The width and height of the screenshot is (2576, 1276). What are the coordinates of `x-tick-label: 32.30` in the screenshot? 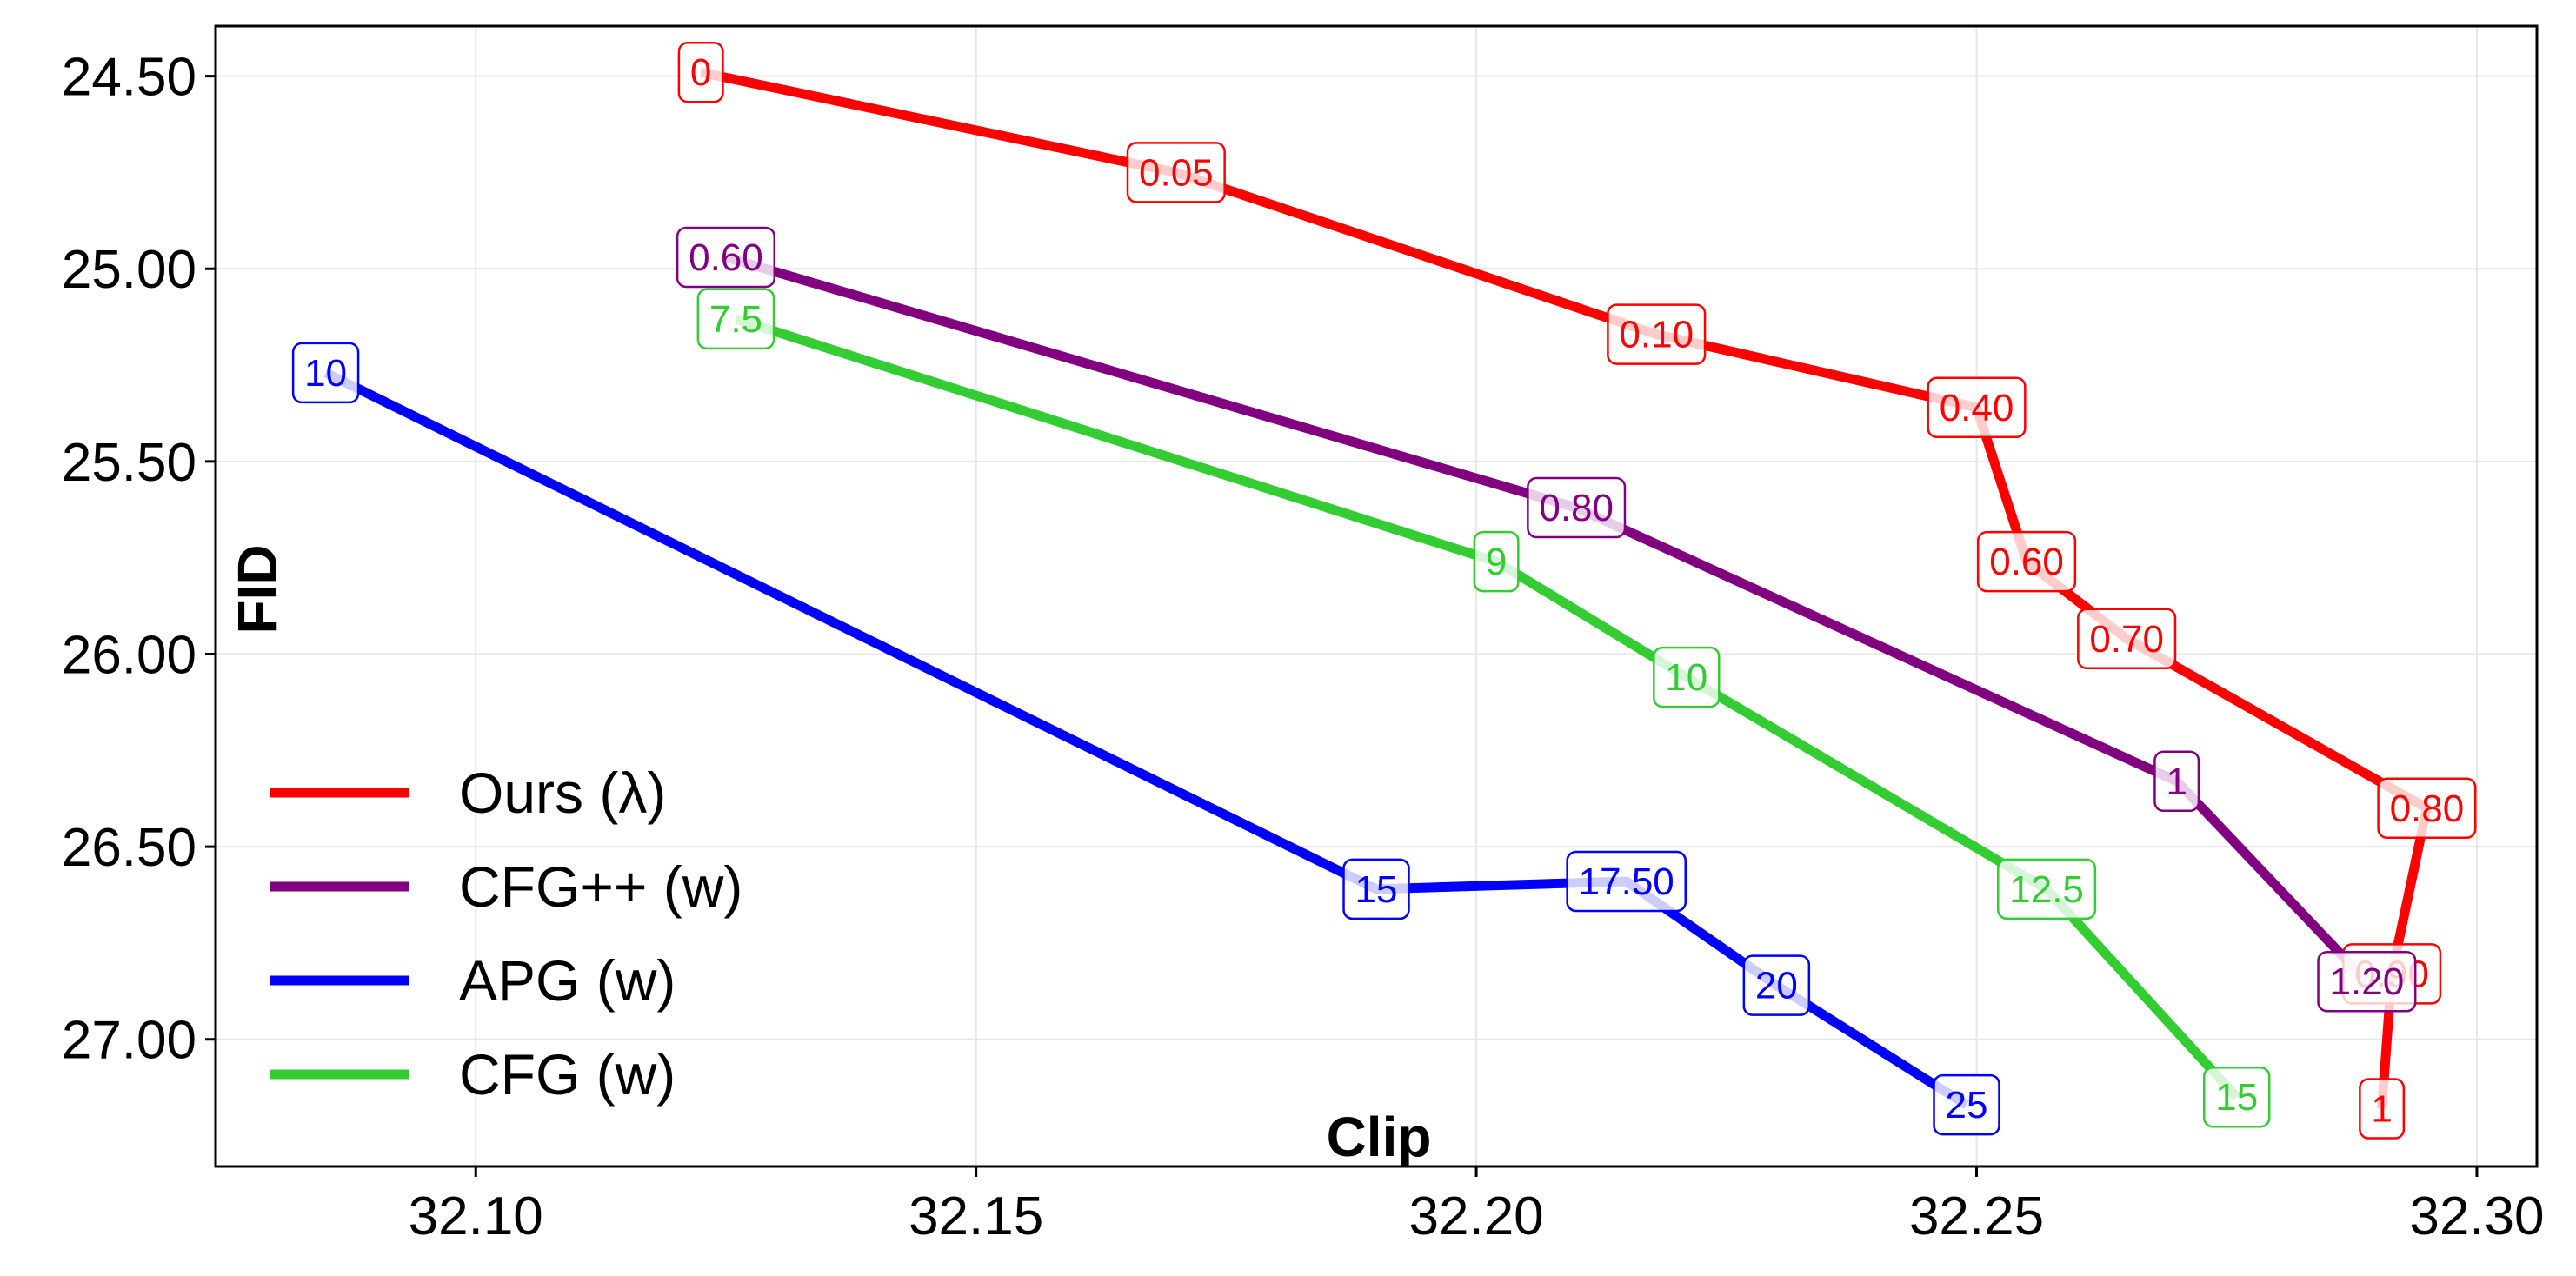 It's located at (2476, 1216).